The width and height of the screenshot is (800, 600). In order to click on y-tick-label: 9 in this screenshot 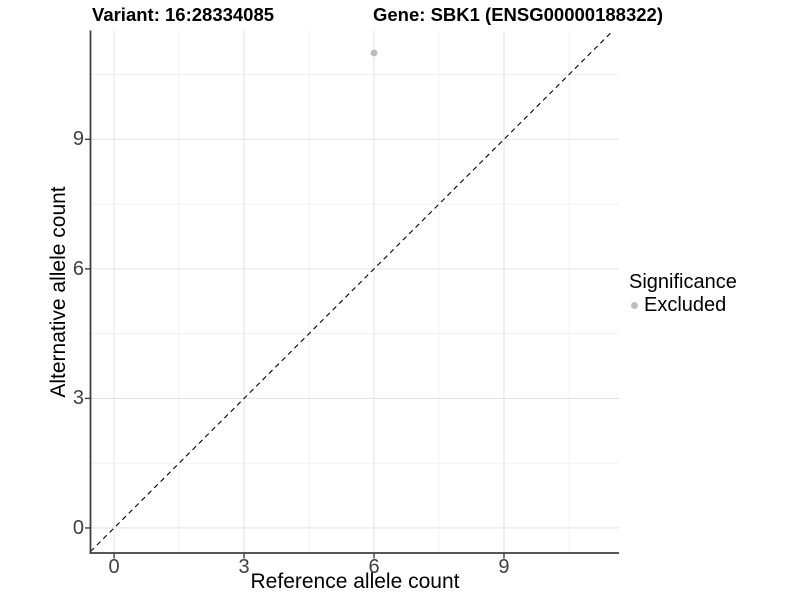, I will do `click(78, 139)`.